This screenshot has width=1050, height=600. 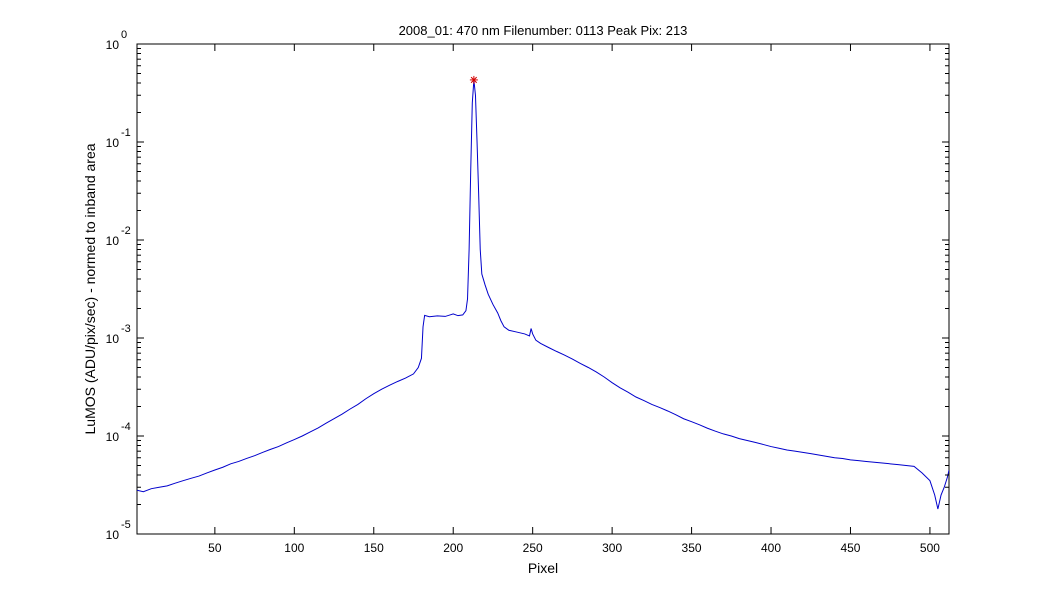 I want to click on y-tick-exponent: -3, so click(x=126, y=329).